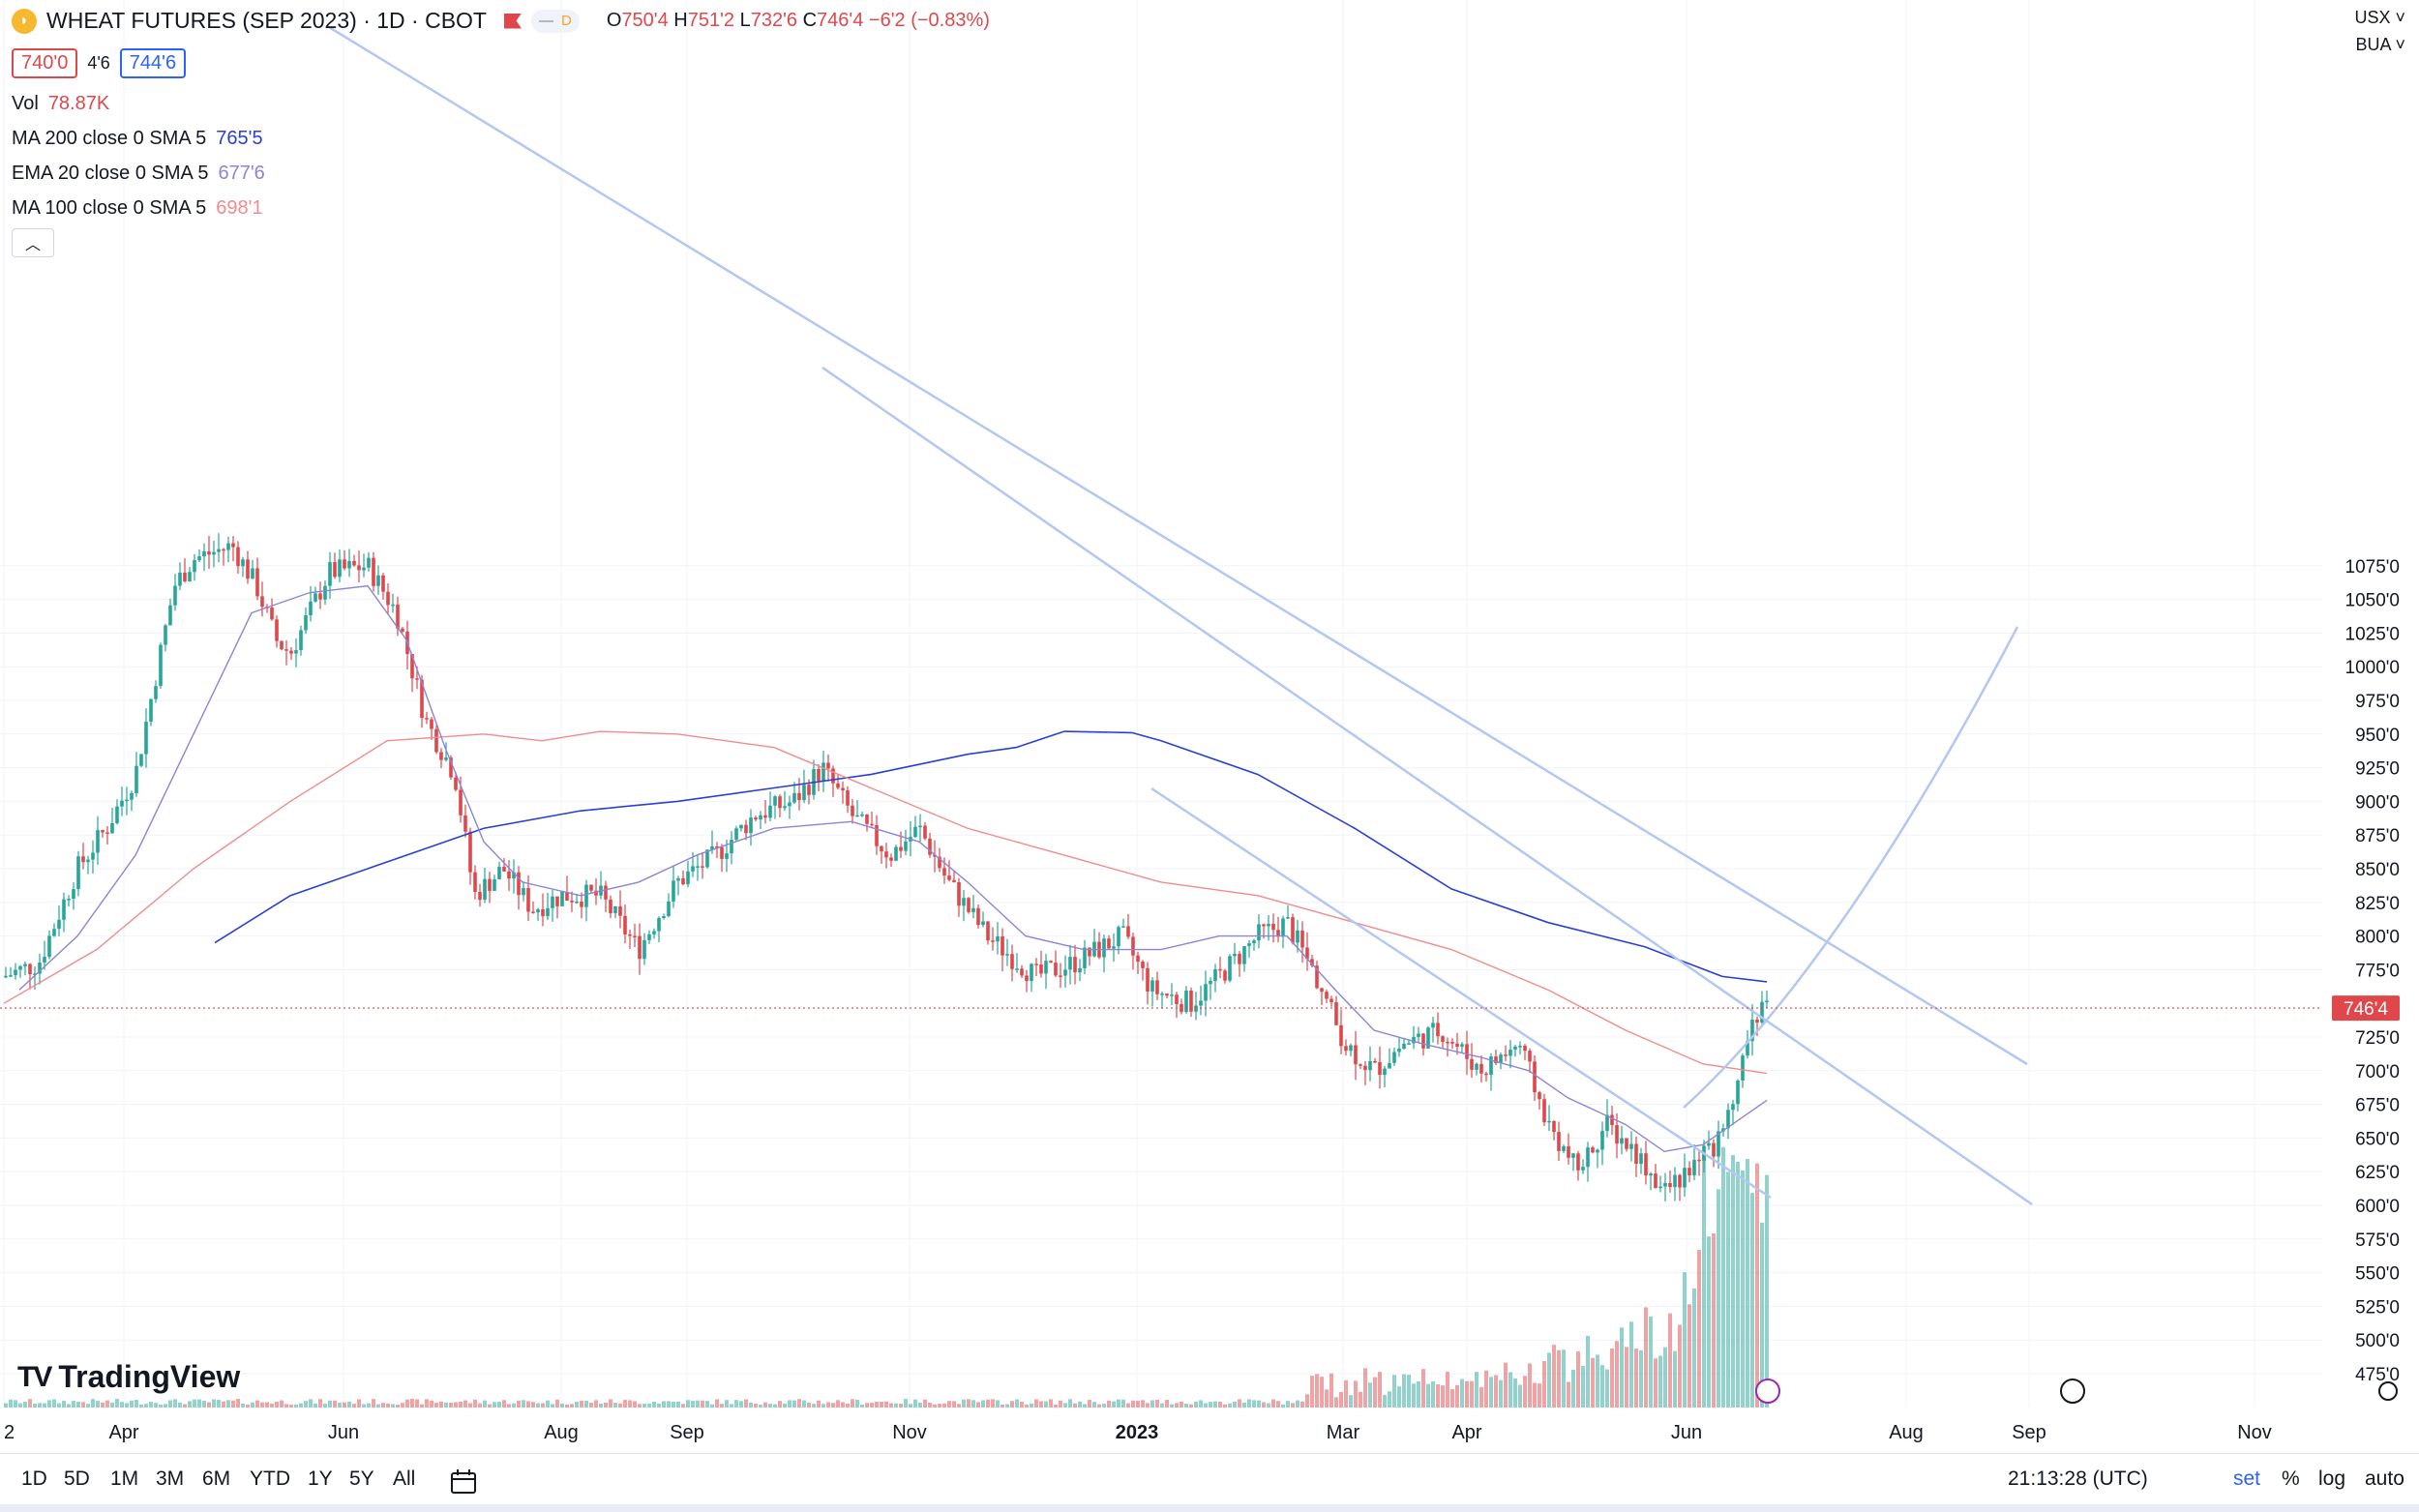 Image resolution: width=2419 pixels, height=1512 pixels. I want to click on tradingview-watermark: TV TradingView, so click(129, 1376).